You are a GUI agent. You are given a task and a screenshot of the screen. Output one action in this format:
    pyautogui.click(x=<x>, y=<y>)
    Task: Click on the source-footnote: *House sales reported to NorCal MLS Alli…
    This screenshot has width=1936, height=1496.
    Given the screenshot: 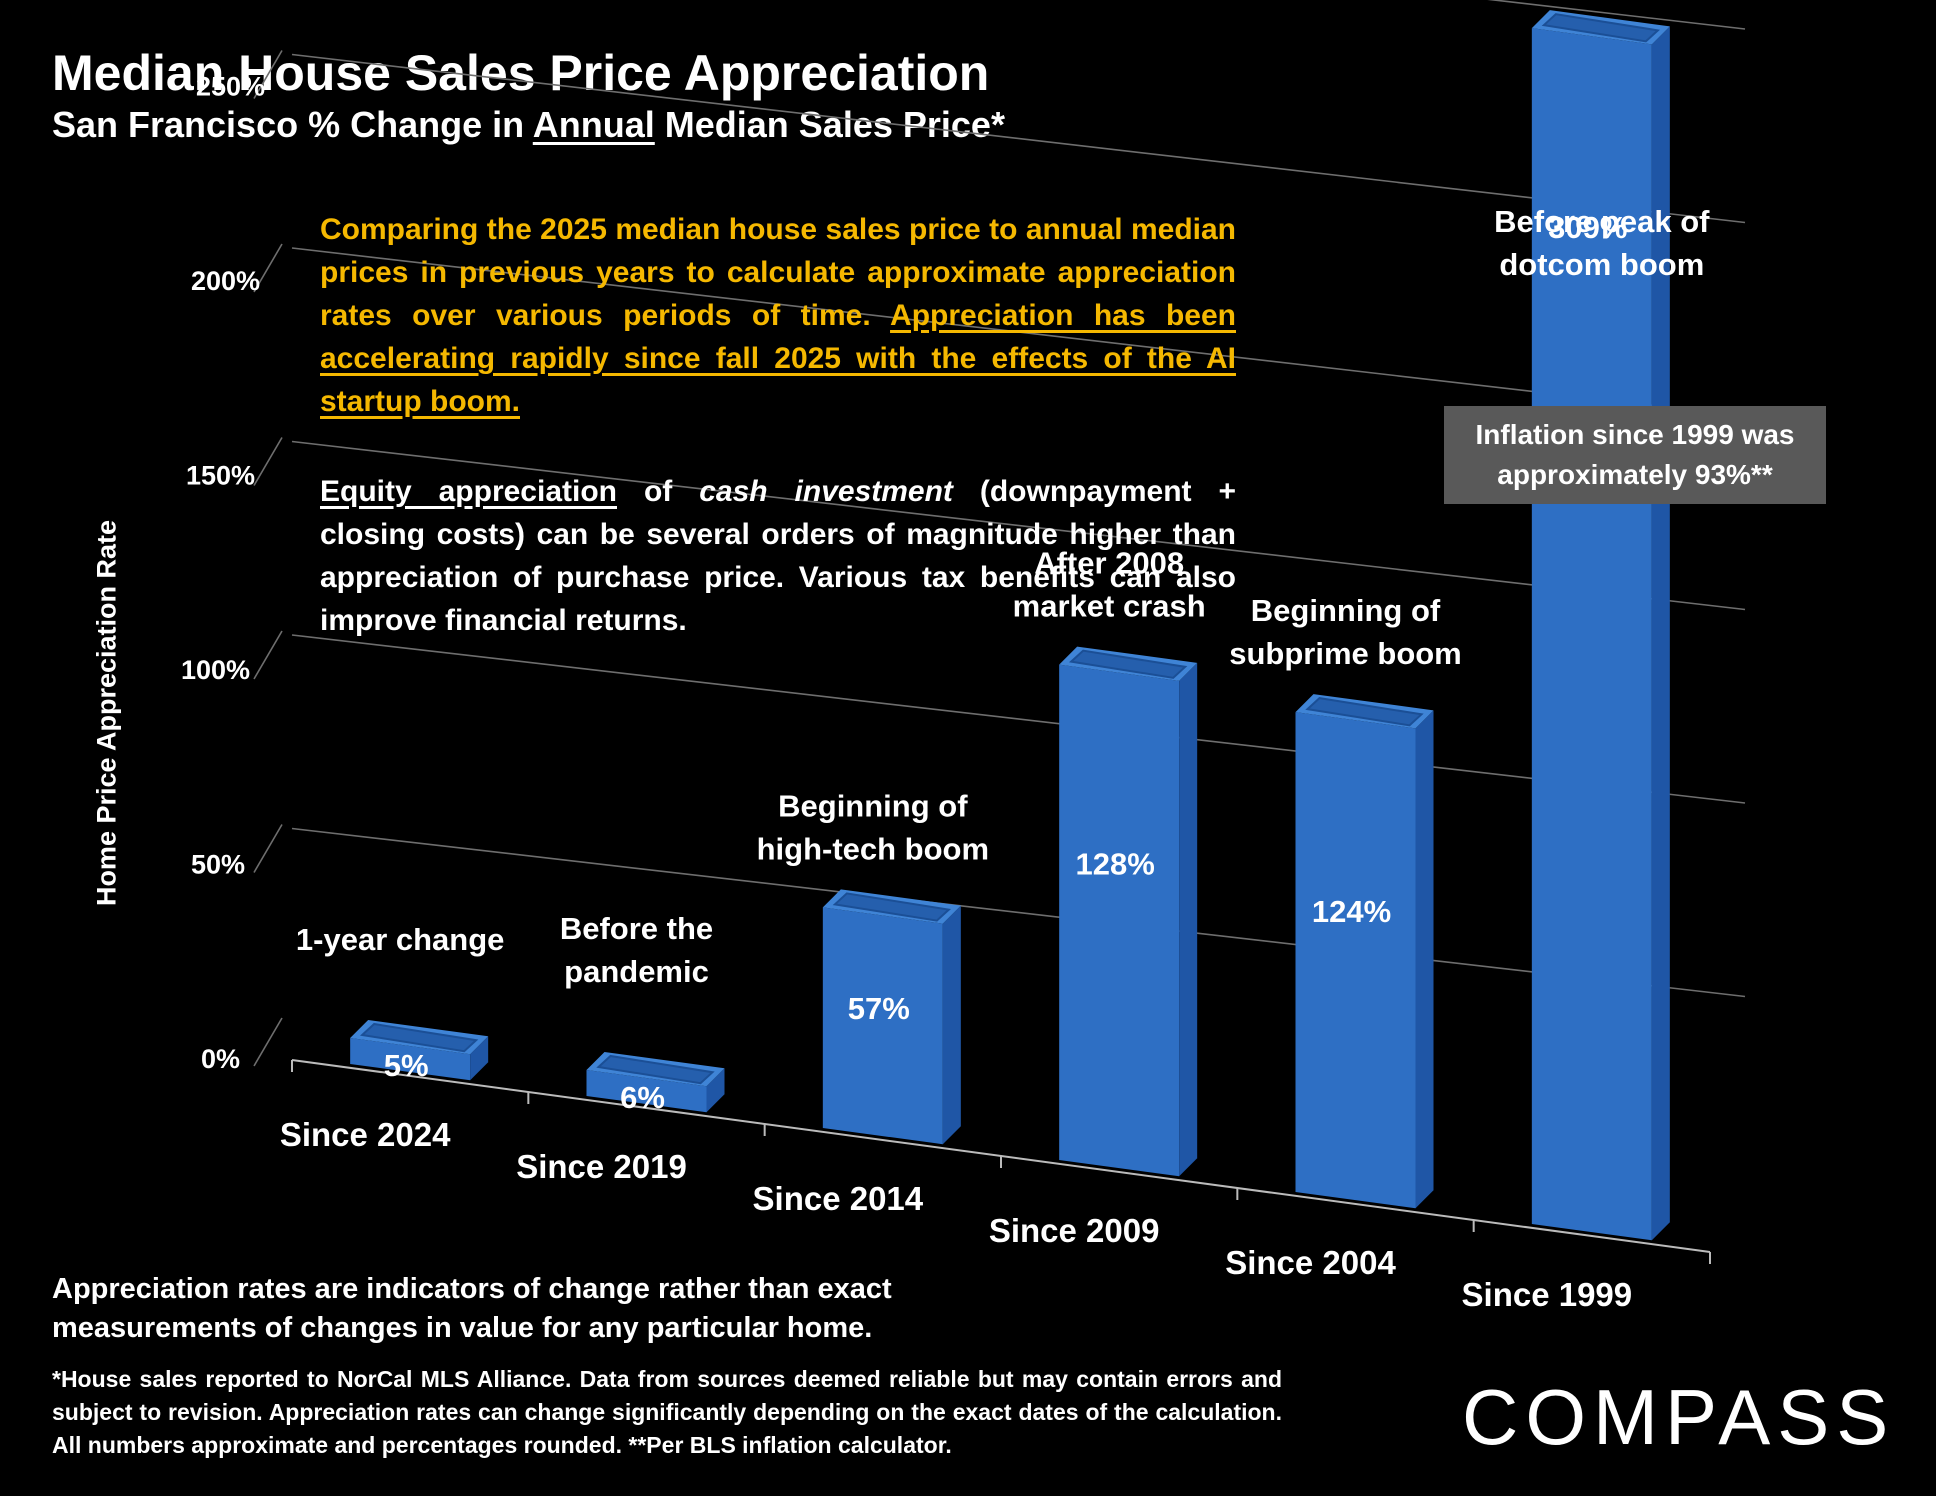 What is the action you would take?
    pyautogui.click(x=667, y=1412)
    